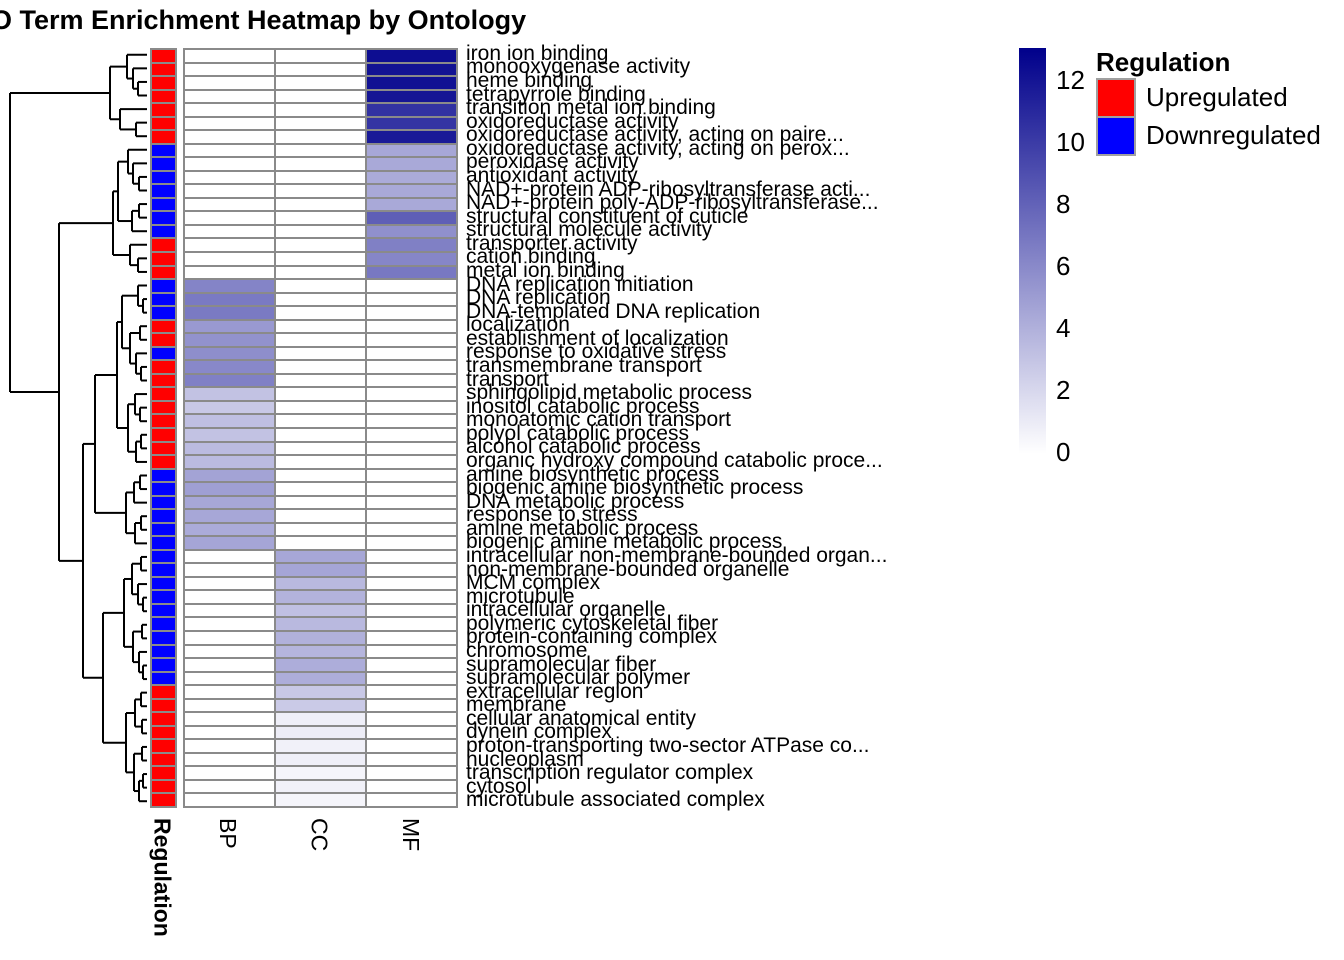 Image resolution: width=1344 pixels, height=960 pixels. What do you see at coordinates (607, 216) in the screenshot?
I see `row-label: structural constituent of cuticle` at bounding box center [607, 216].